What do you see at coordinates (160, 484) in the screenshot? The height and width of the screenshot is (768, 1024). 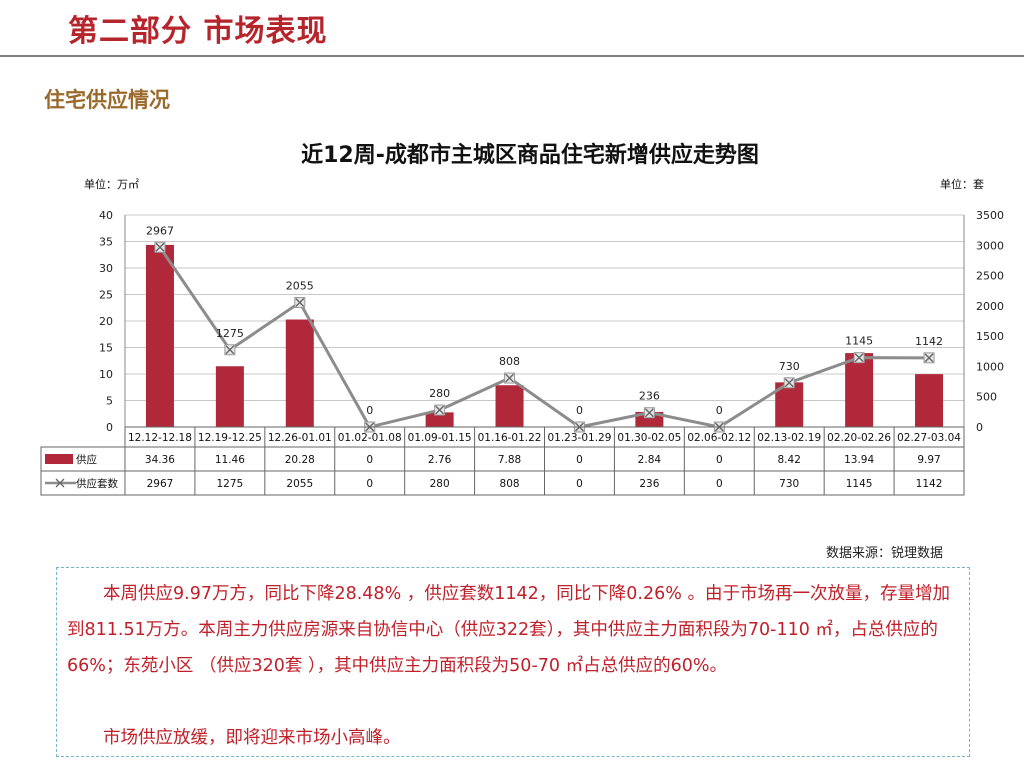 I see `table-cell-units: 2967` at bounding box center [160, 484].